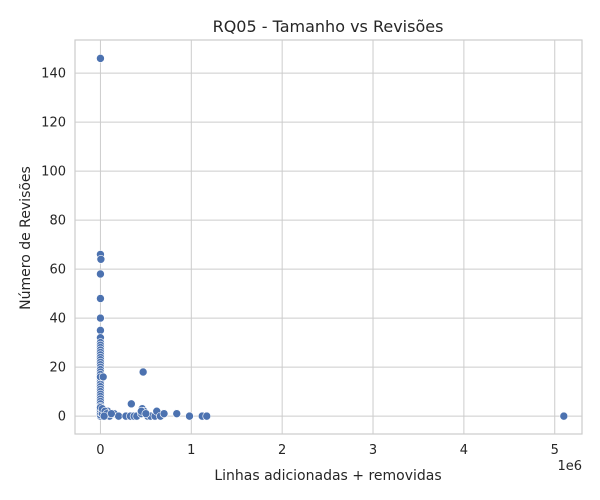  Describe the element at coordinates (373, 450) in the screenshot. I see `x-tick-label: 3` at that location.